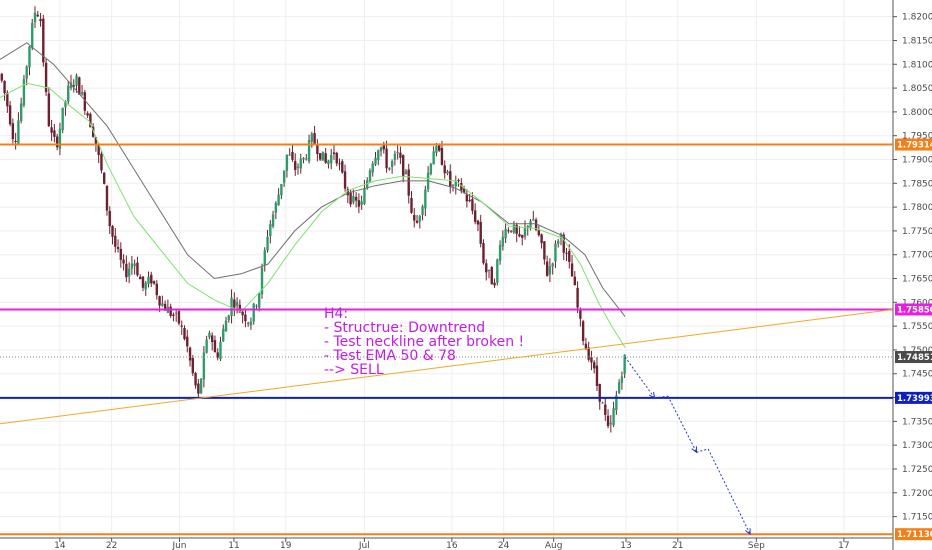 This screenshot has width=932, height=550. What do you see at coordinates (917, 470) in the screenshot?
I see `y-tick-label: 1.72500` at bounding box center [917, 470].